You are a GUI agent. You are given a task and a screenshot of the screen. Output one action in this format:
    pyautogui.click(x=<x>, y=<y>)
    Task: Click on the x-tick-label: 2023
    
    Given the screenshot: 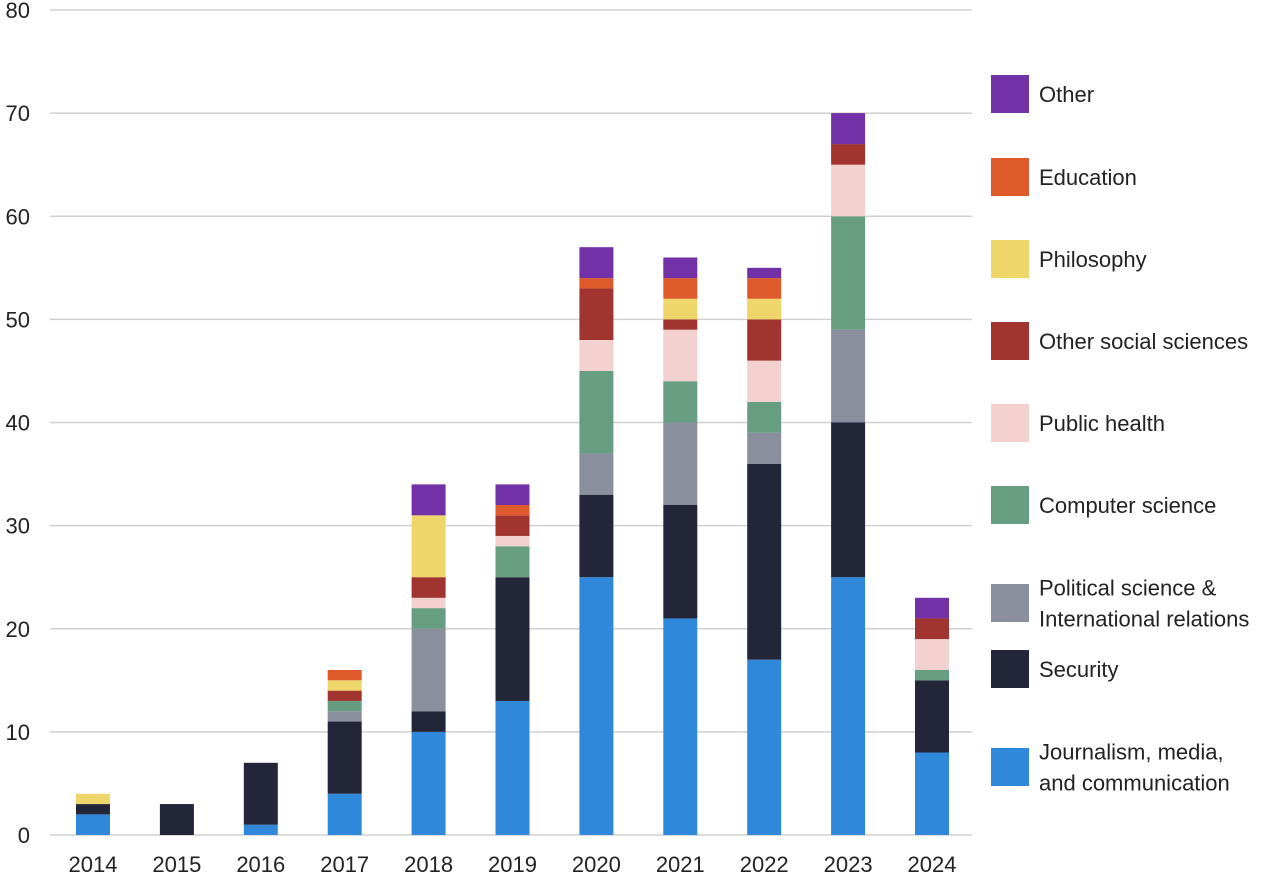 What is the action you would take?
    pyautogui.click(x=848, y=864)
    